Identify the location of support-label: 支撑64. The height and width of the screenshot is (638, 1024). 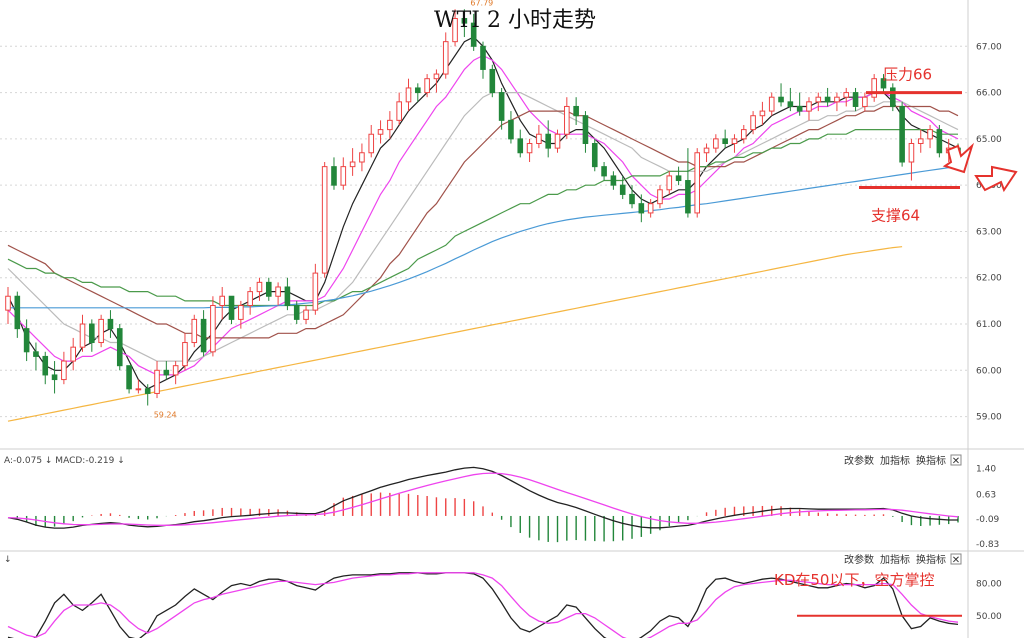
(895, 215).